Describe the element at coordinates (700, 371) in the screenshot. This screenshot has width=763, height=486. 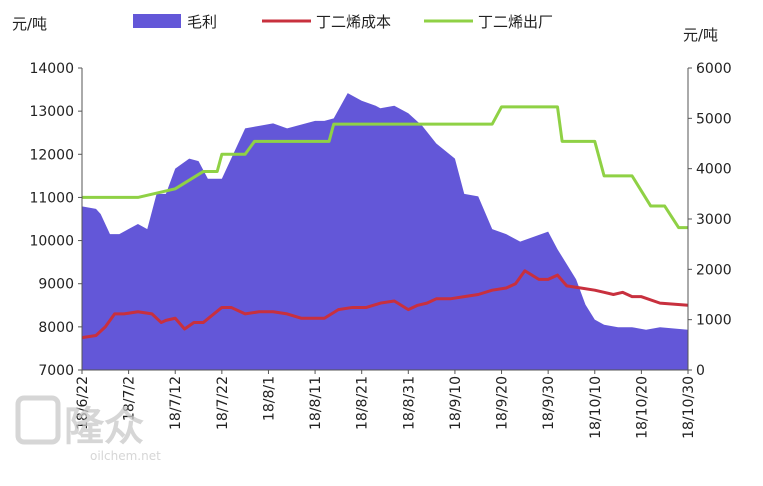
I see `right-tick-label: 0` at that location.